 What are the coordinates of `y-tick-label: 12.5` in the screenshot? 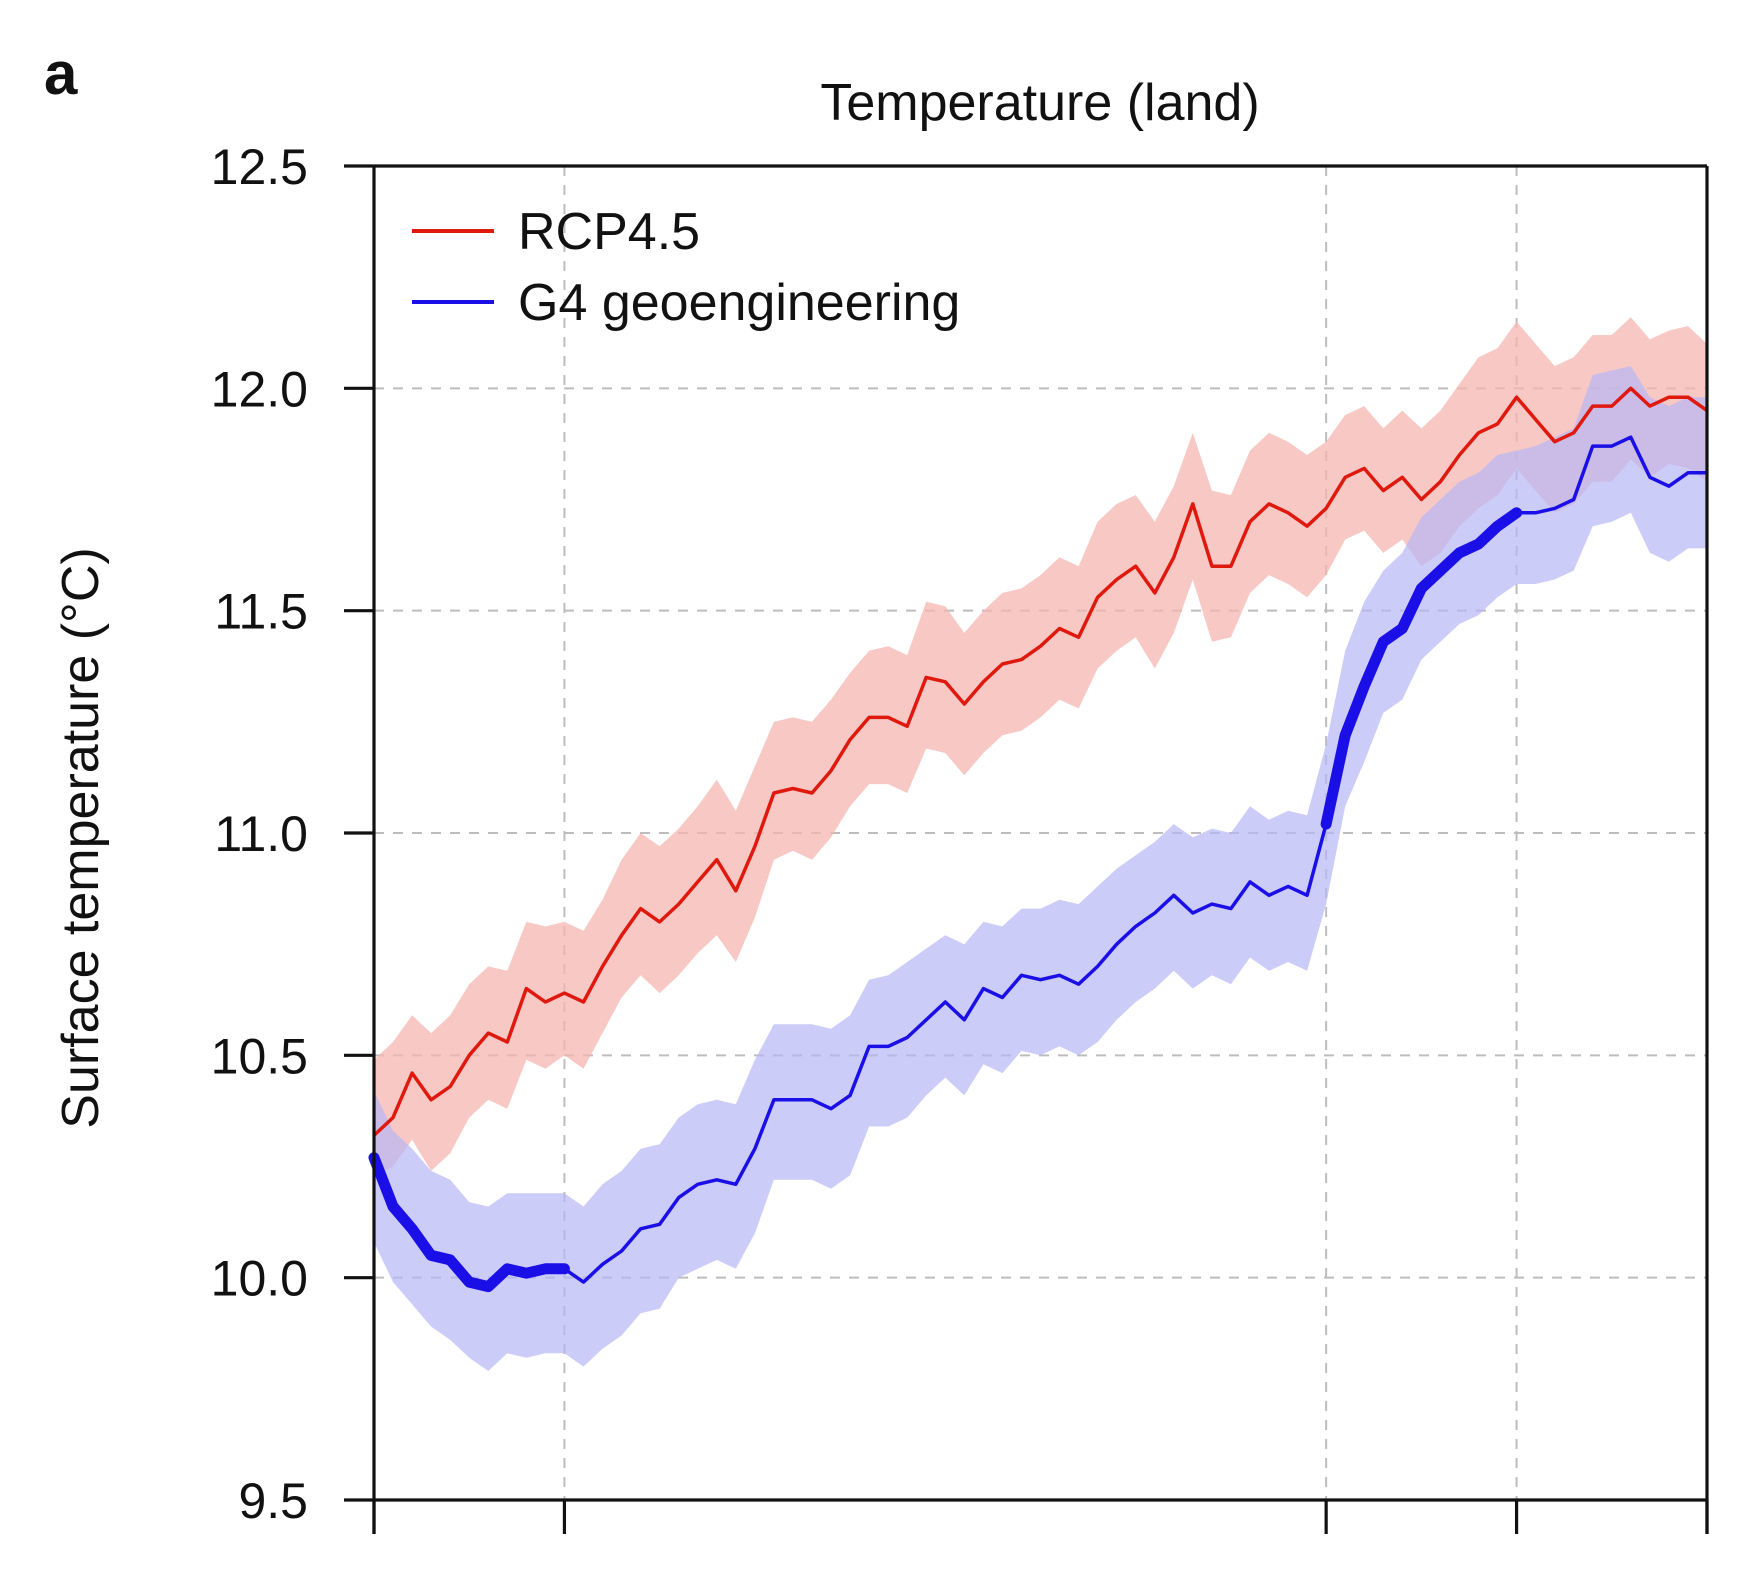 It's located at (259, 167).